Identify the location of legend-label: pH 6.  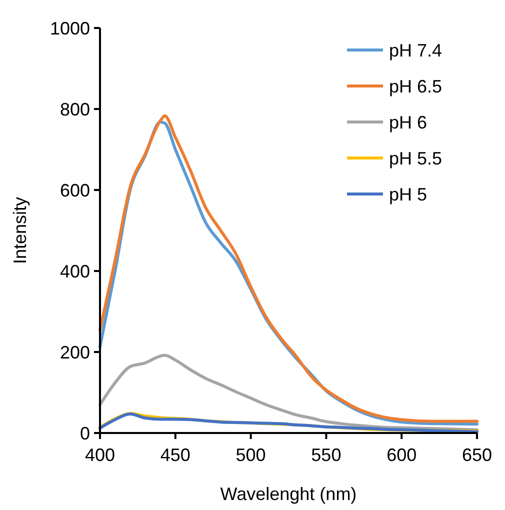
(408, 122).